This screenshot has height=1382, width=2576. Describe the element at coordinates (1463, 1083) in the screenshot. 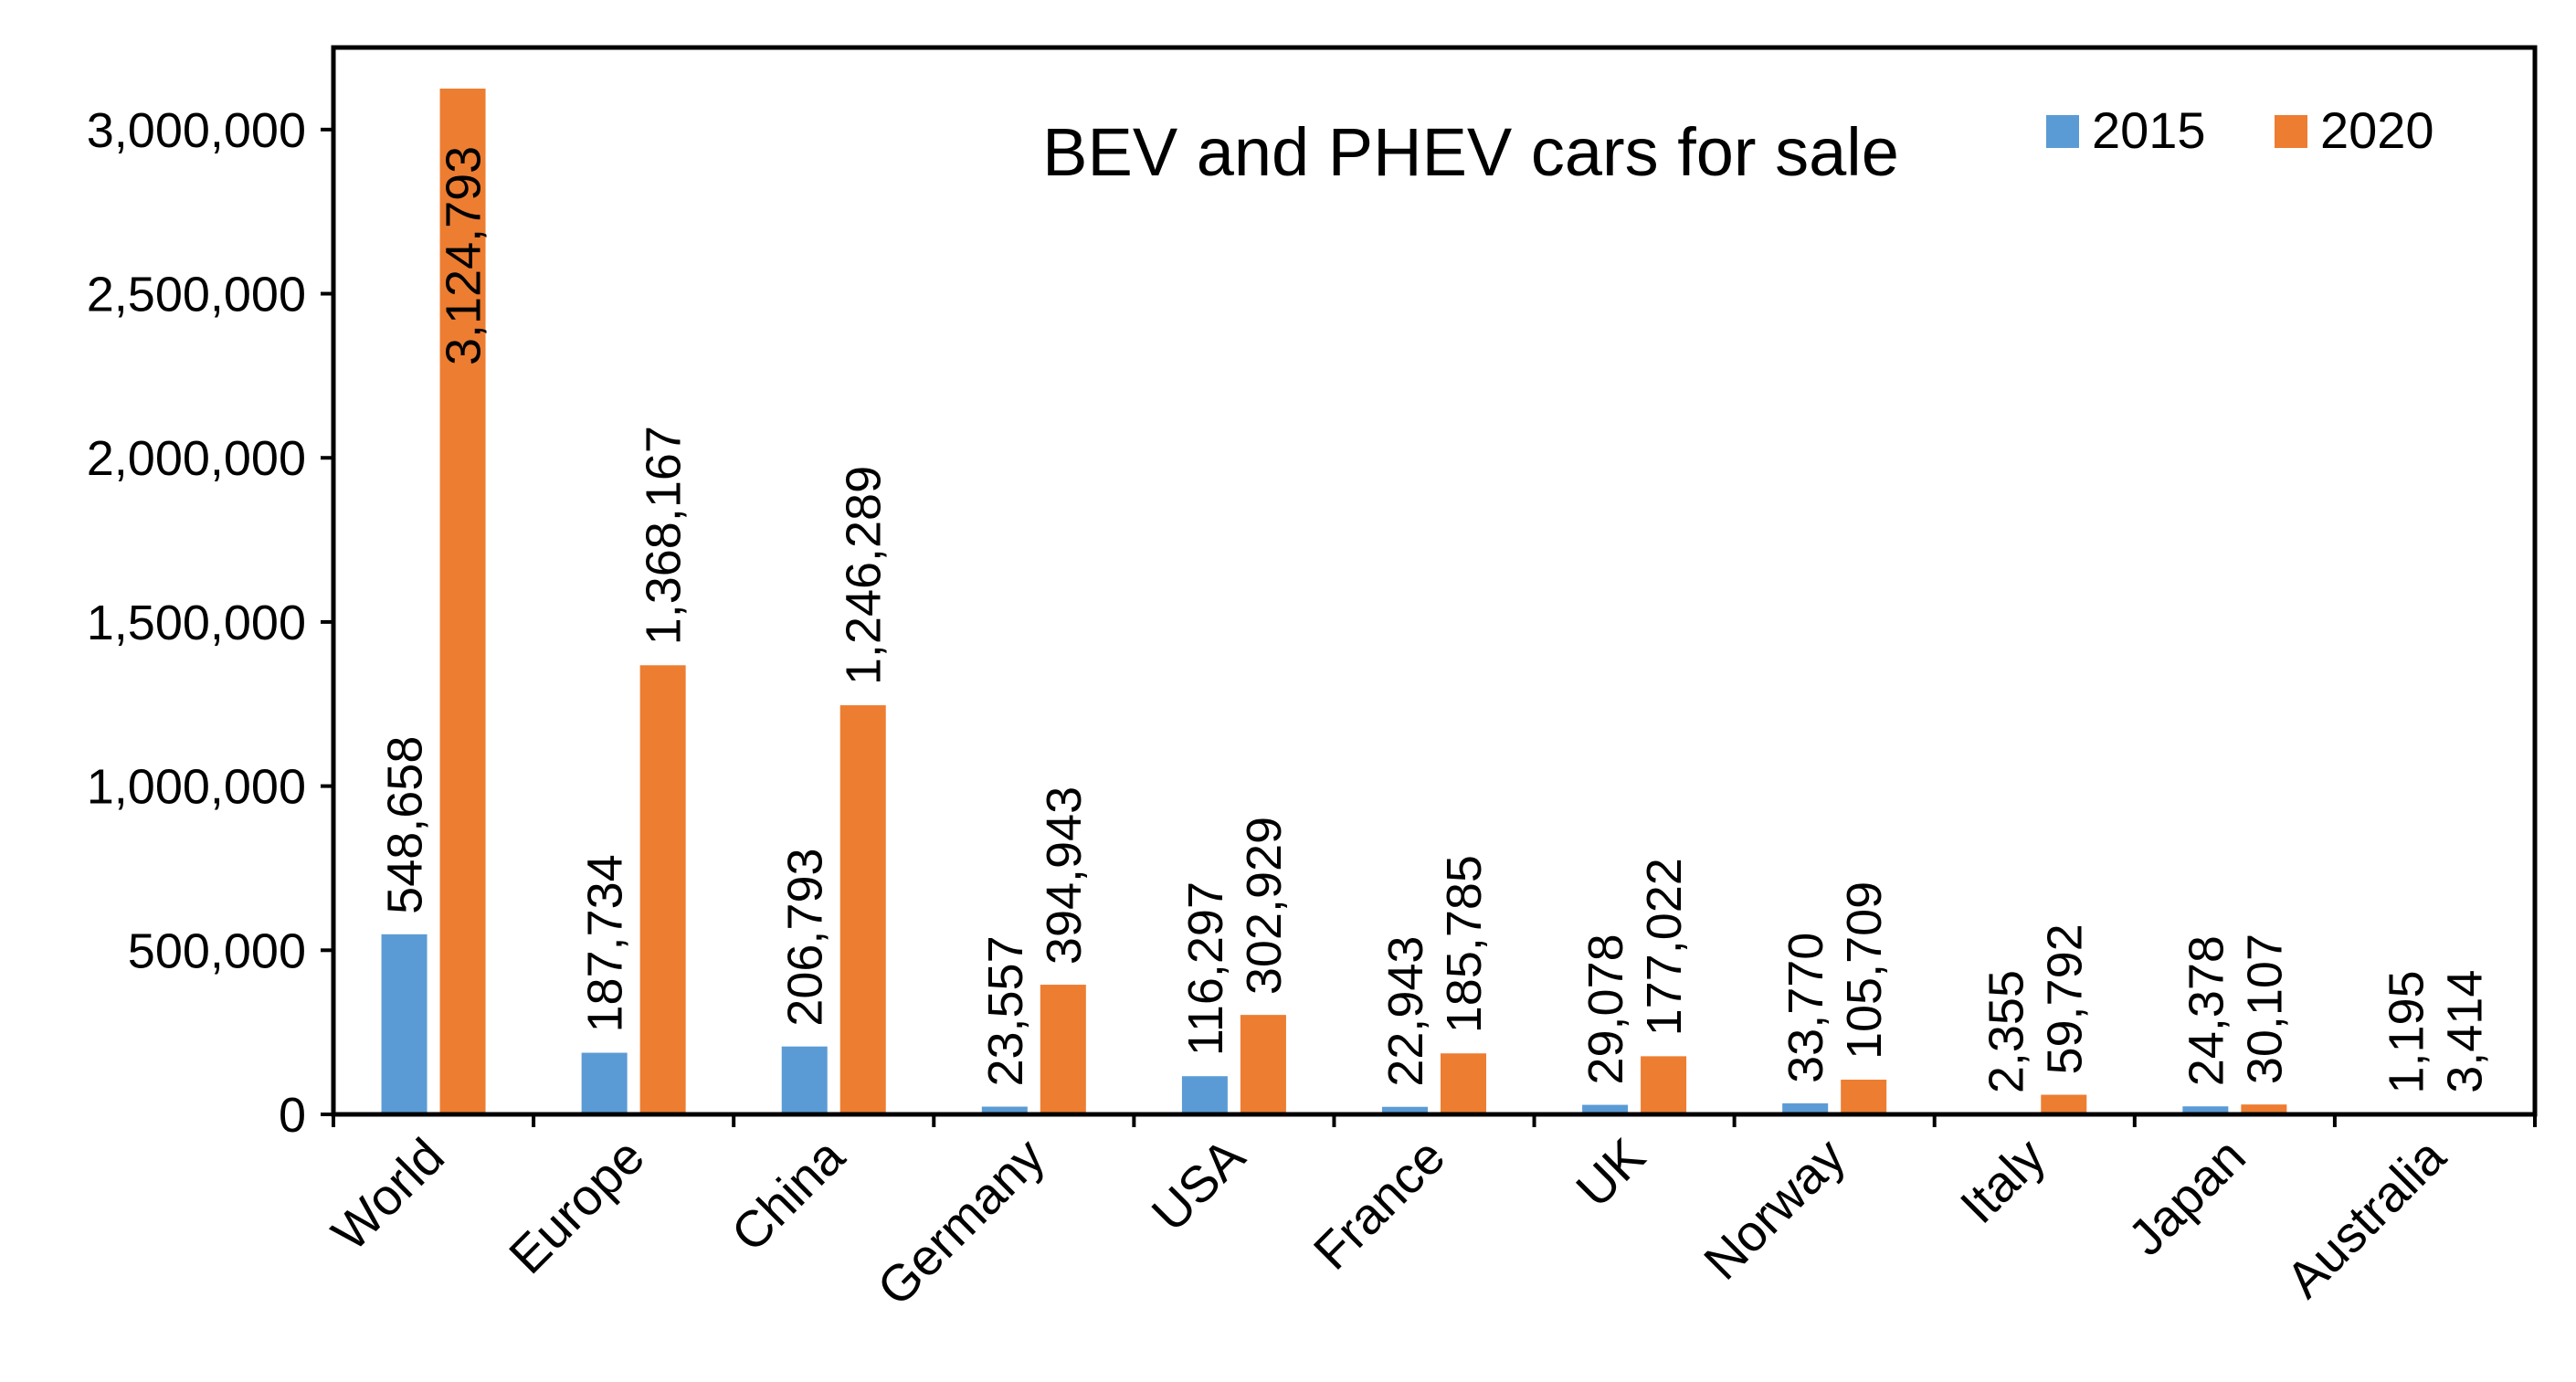

I see `bar-2020-france` at that location.